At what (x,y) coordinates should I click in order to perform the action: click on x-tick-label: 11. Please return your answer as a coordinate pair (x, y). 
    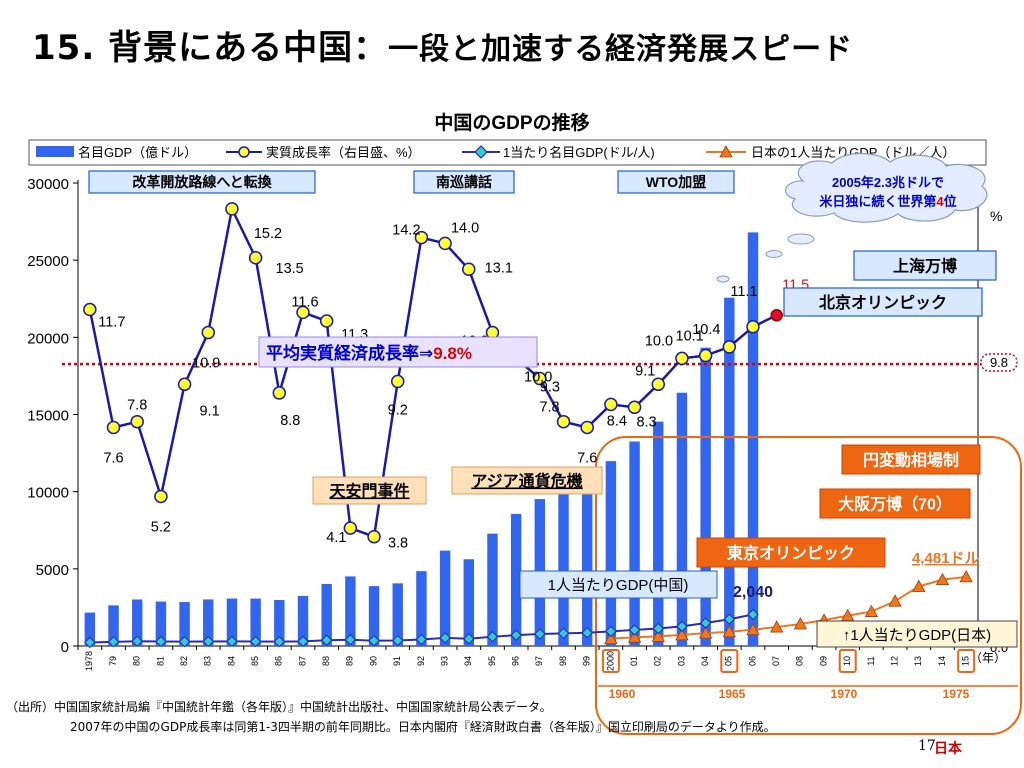
    Looking at the image, I should click on (871, 660).